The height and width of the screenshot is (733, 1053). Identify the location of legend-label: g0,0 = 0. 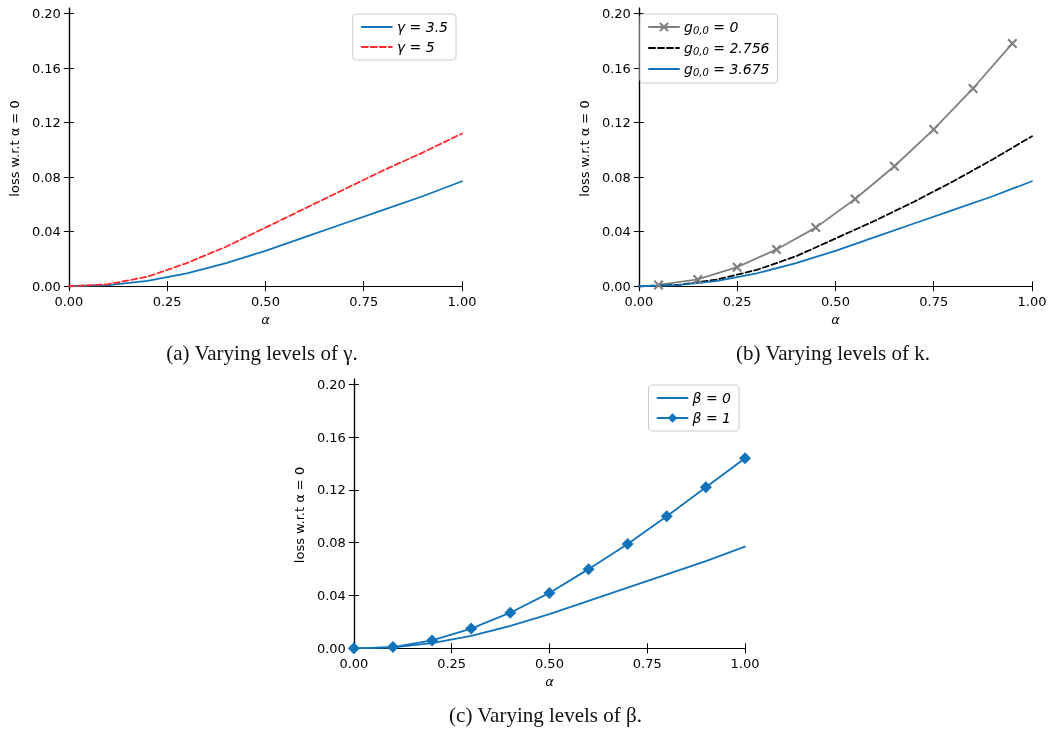
(711, 27).